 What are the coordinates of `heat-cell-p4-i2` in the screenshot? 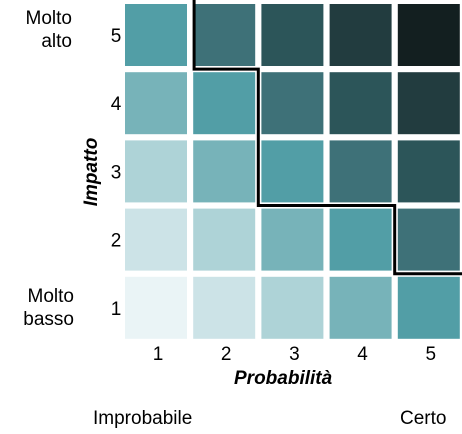 It's located at (360, 239).